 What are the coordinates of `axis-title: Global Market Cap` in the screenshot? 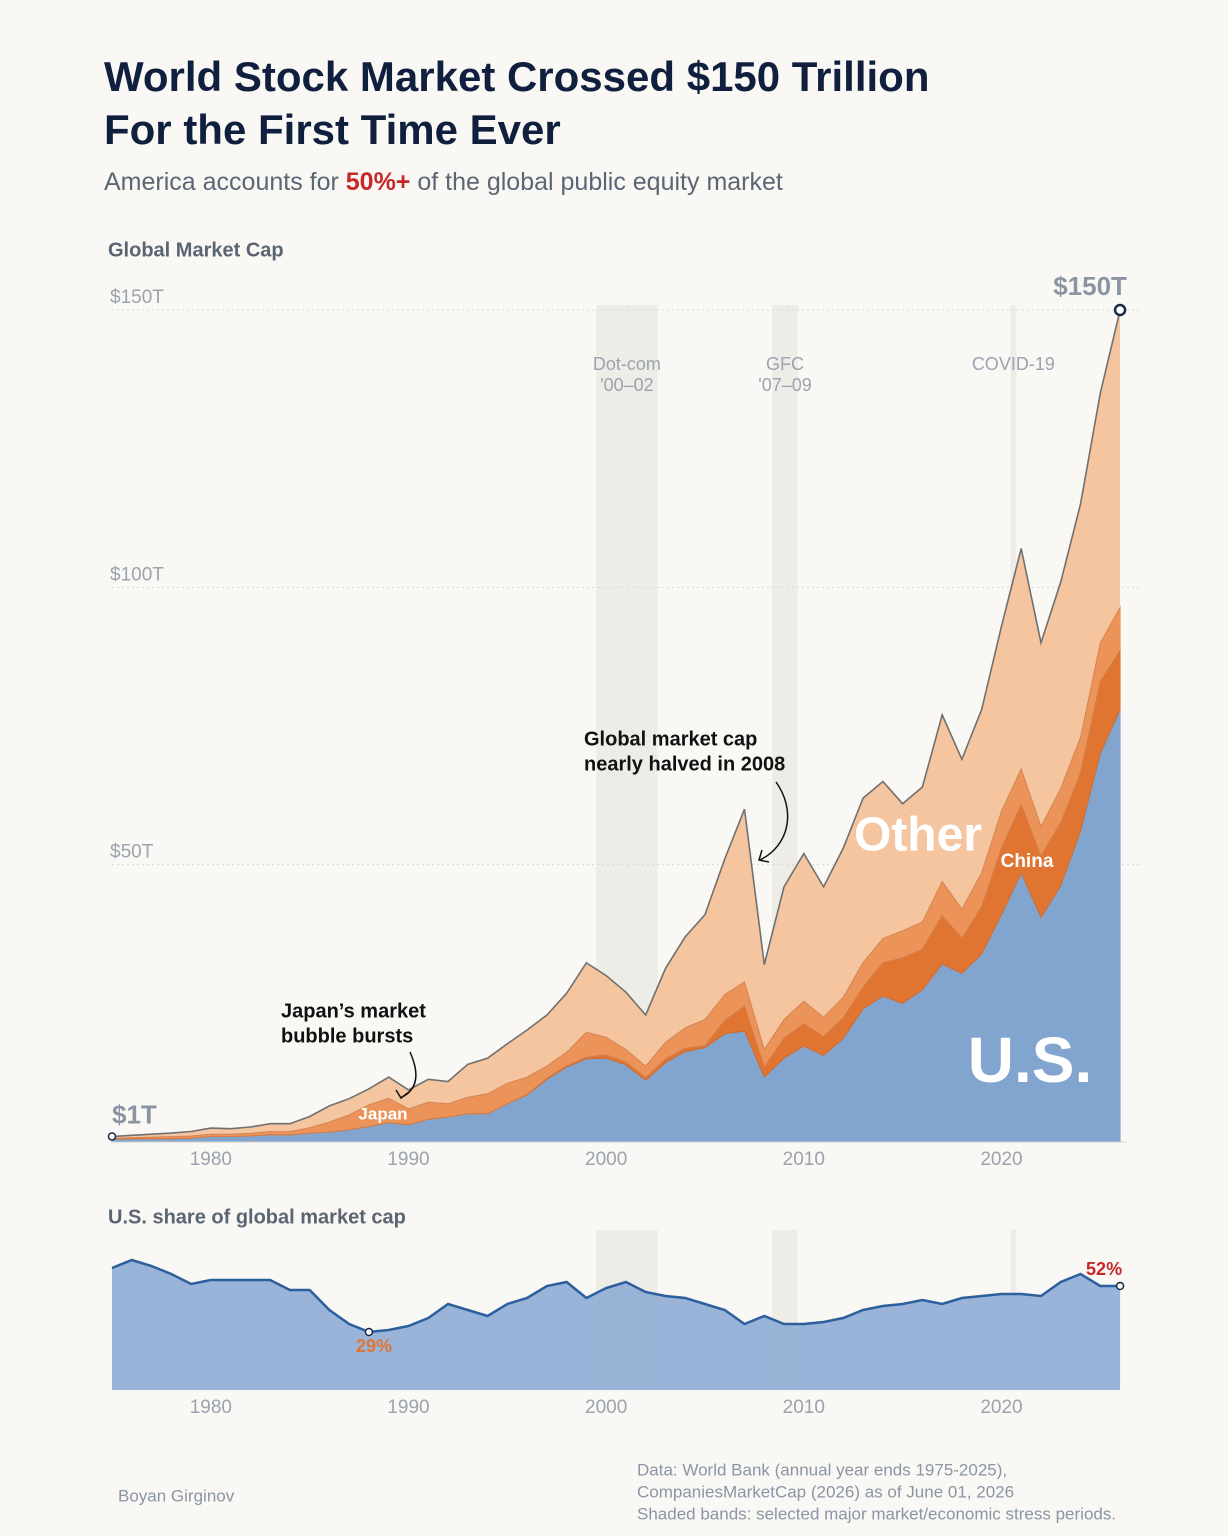 It's located at (196, 250).